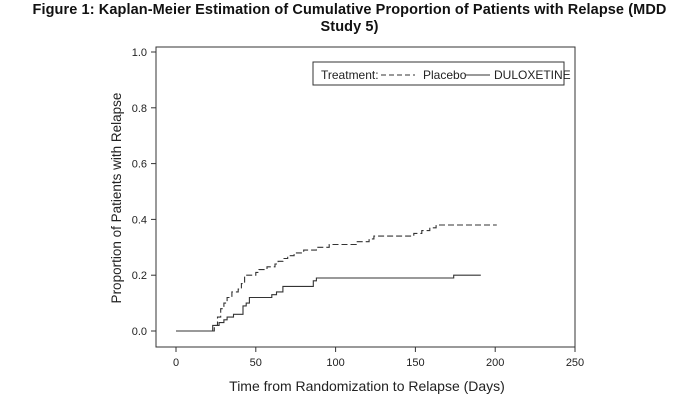 Image resolution: width=699 pixels, height=401 pixels. Describe the element at coordinates (144, 192) in the screenshot. I see `y-axis-ticks: 0.0 0.2 0.4 0.6 0.8 1.0` at that location.